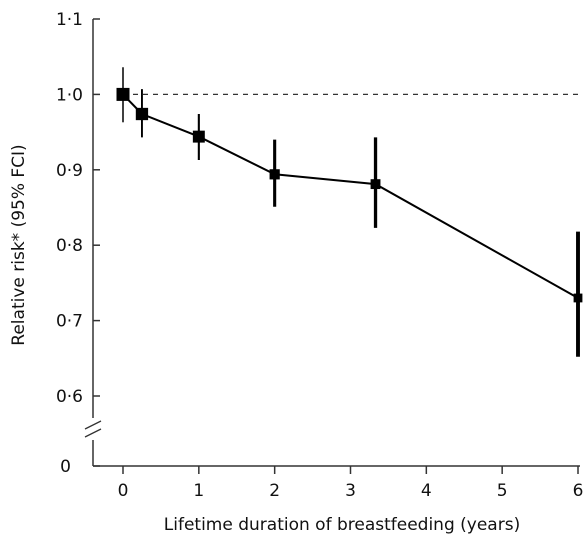  Describe the element at coordinates (69, 20) in the screenshot. I see `y-tick-label-5: 1·1` at that location.